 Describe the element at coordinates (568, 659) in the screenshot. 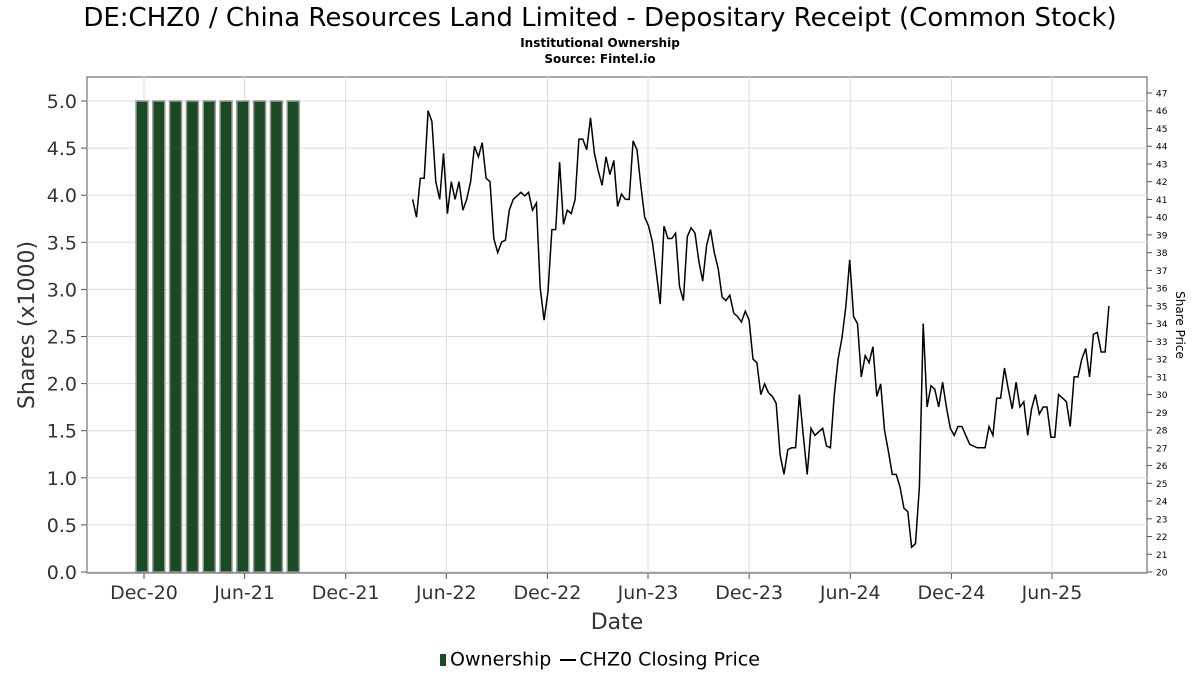

I see `legend-price-swatch` at that location.